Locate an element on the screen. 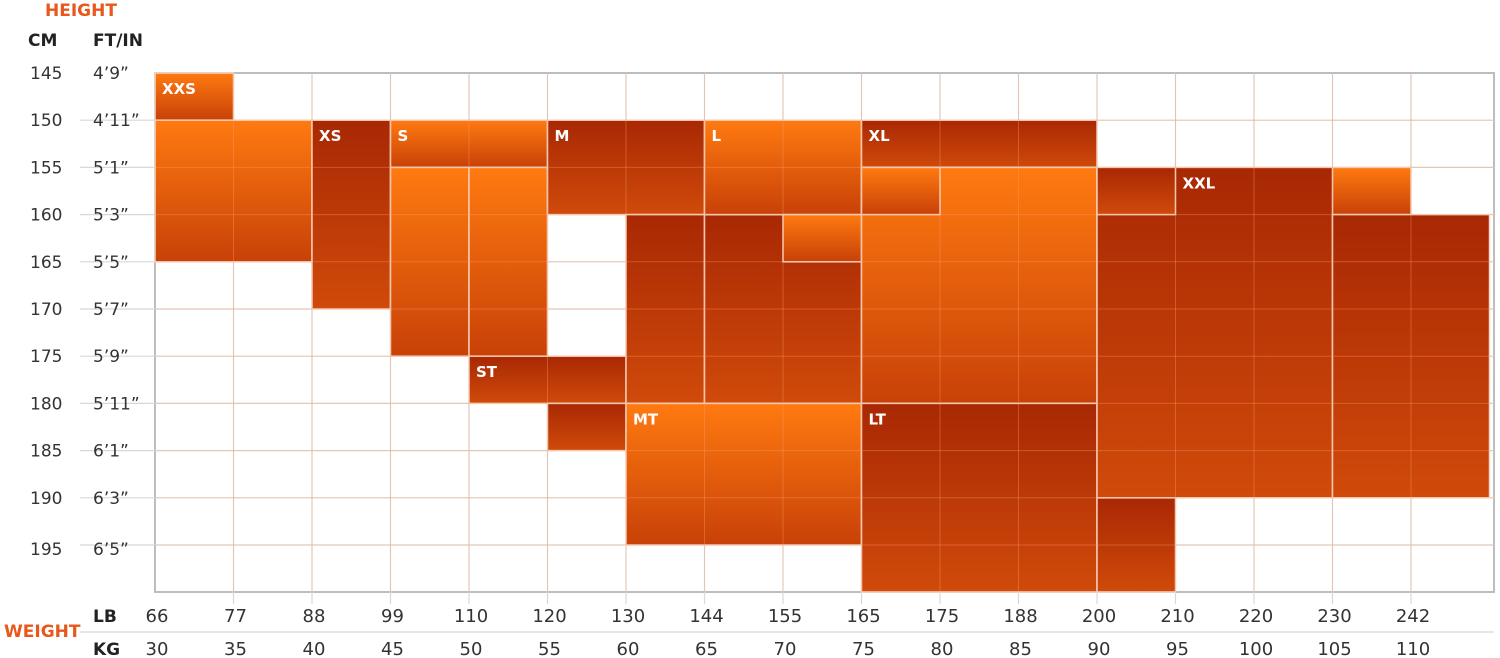 The height and width of the screenshot is (658, 1500). height-cm-tick: 165 is located at coordinates (46, 263).